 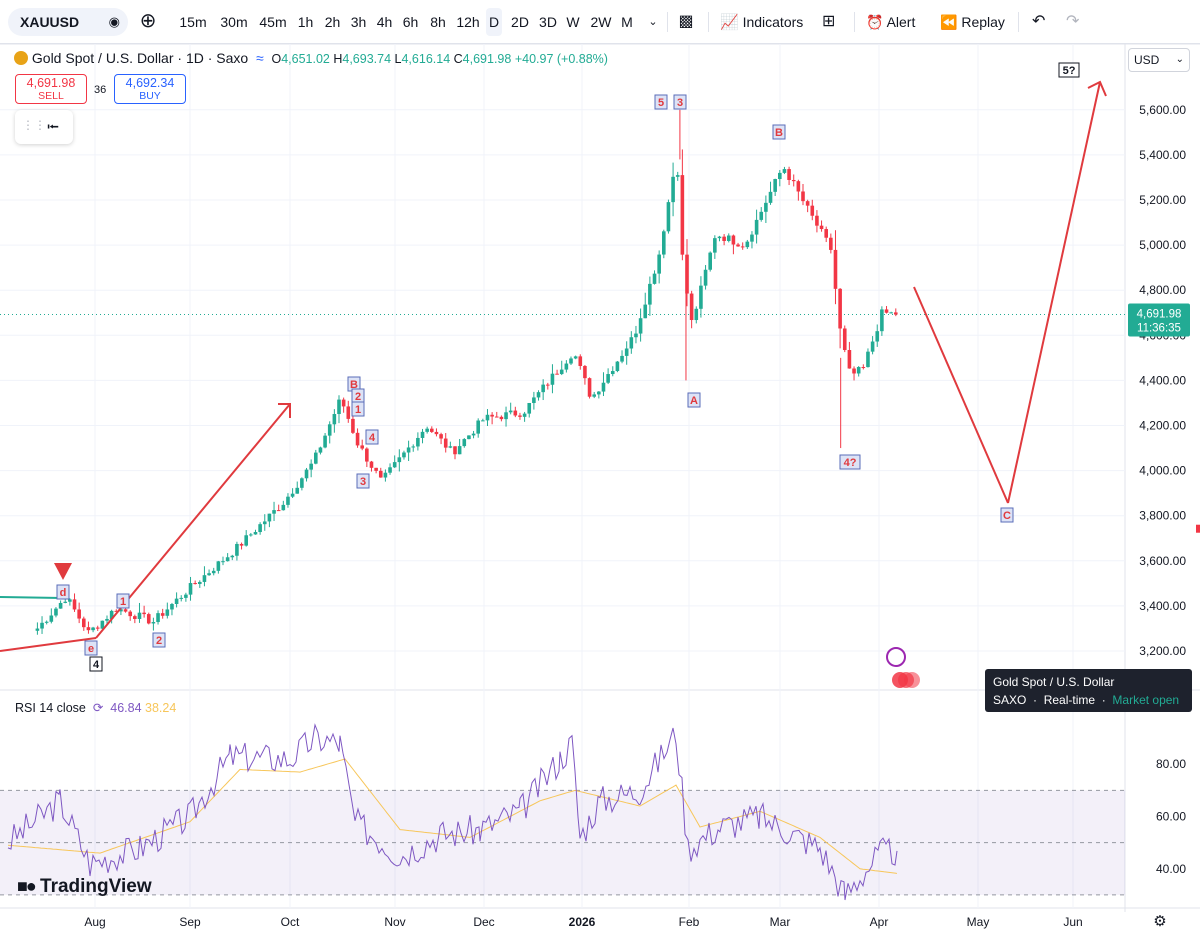 I want to click on compare-add-icon: ⊕, so click(x=148, y=21).